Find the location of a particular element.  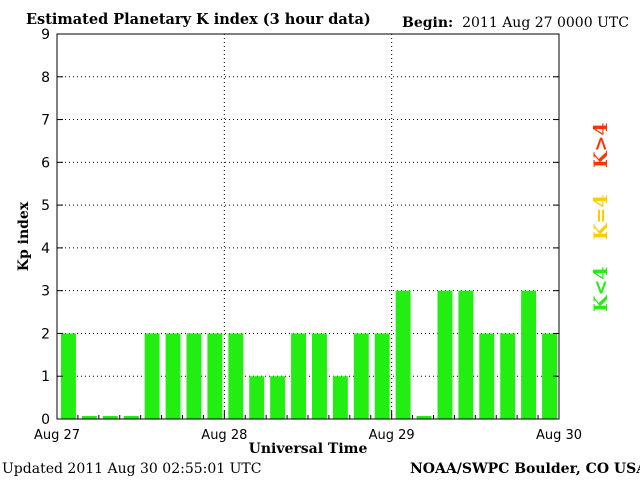

x-tick-label: Aug 30 is located at coordinates (559, 435).